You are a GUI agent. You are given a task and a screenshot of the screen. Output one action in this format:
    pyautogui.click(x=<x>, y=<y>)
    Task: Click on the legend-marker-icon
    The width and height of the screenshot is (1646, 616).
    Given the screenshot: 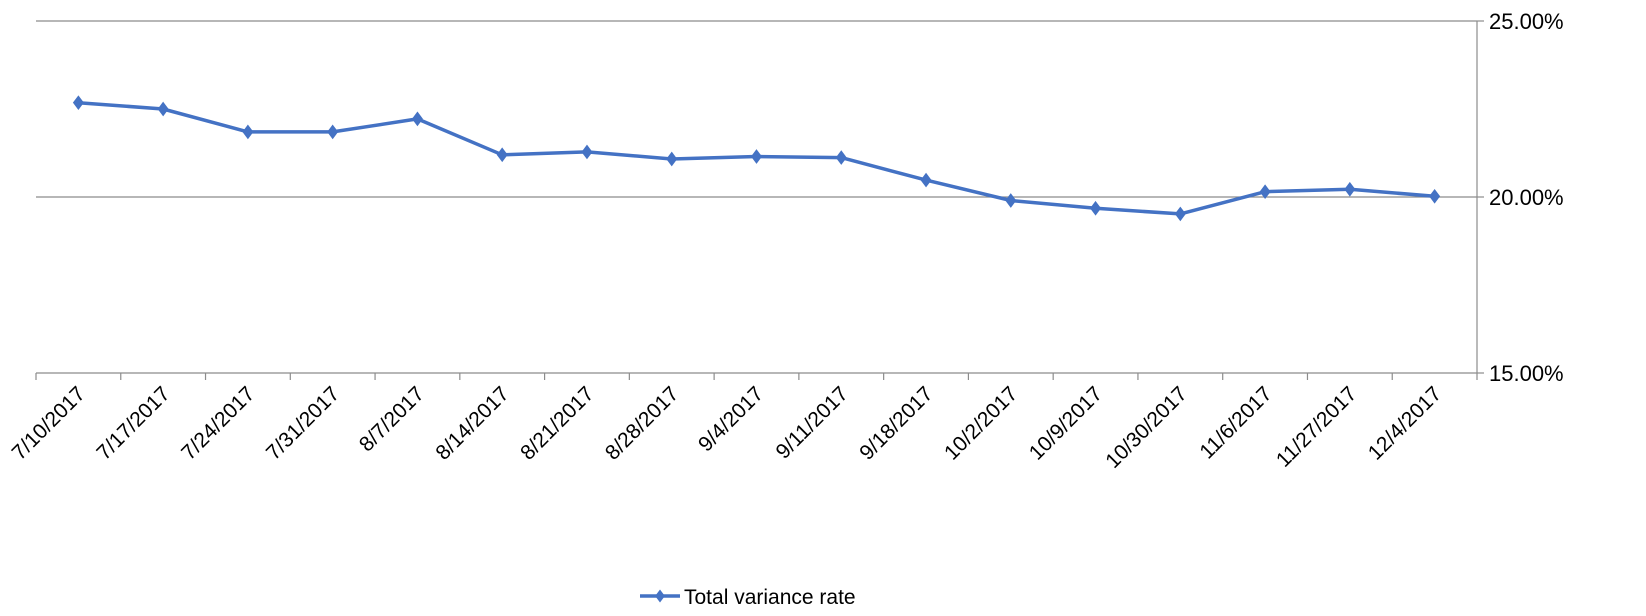 What is the action you would take?
    pyautogui.click(x=660, y=596)
    